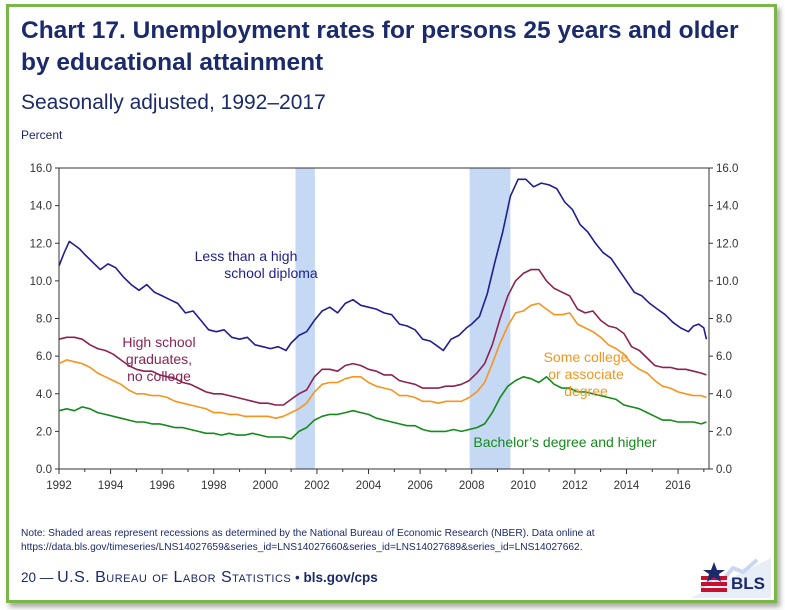 Image resolution: width=785 pixels, height=610 pixels. What do you see at coordinates (340, 577) in the screenshot?
I see `footer-link: bls.gov/cps` at bounding box center [340, 577].